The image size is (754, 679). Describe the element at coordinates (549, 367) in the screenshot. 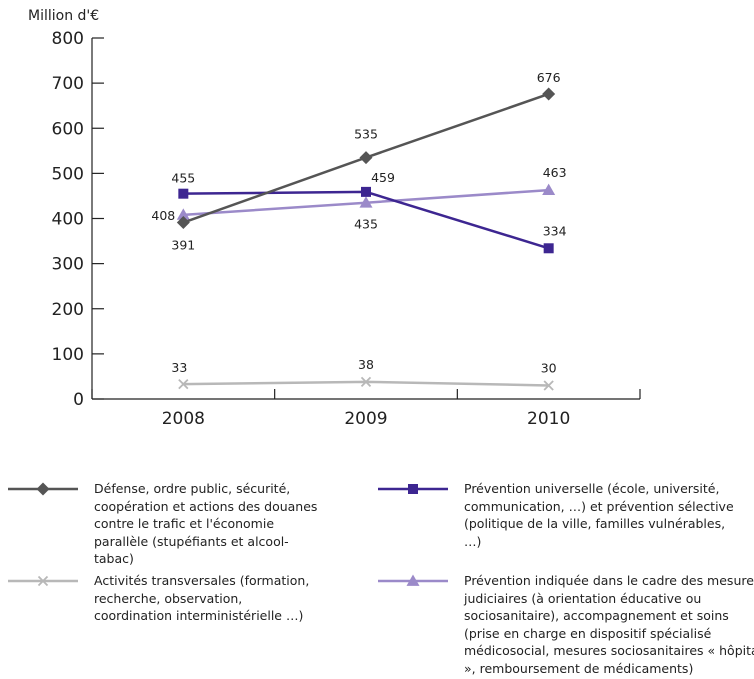

I see `data-label-2-2: 30` at that location.